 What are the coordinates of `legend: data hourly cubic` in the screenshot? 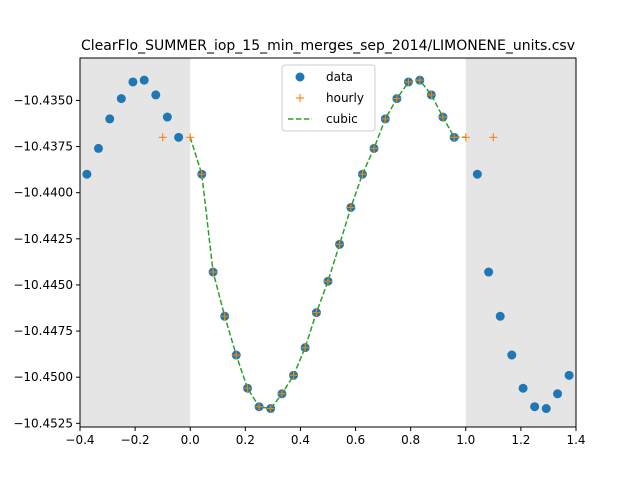 It's located at (328, 98).